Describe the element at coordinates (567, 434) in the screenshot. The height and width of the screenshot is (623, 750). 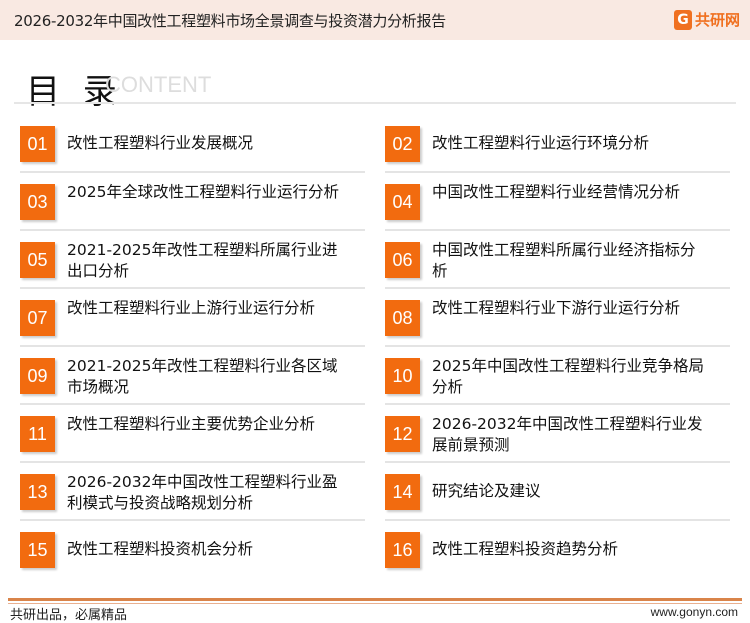
I see `toc-item-label: 2026-2032年中国改性工程塑料行业发展前景预测` at that location.